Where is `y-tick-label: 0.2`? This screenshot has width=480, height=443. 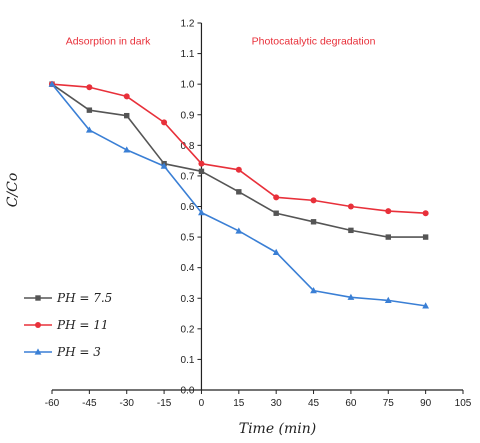
y-tick-label: 0.2 is located at coordinates (188, 329).